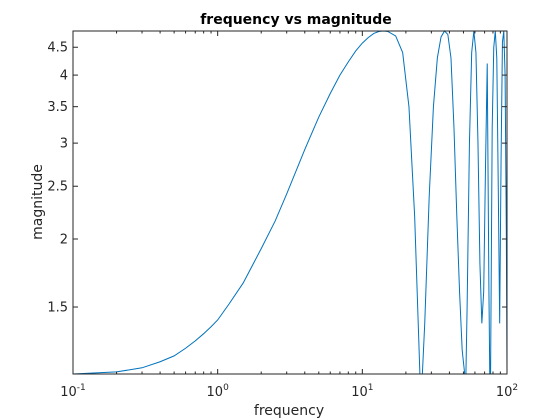 The image size is (560, 420). Describe the element at coordinates (64, 239) in the screenshot. I see `y-tick-label: 2` at that location.